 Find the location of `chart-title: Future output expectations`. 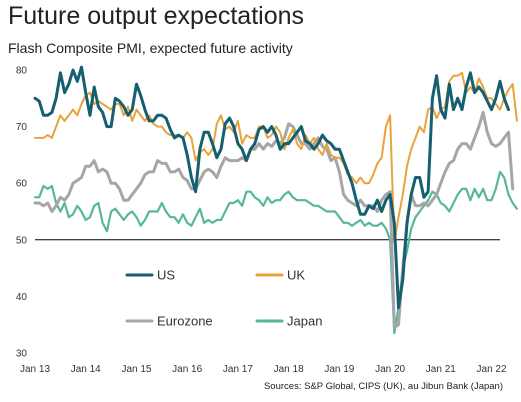

chart-title: Future output expectations is located at coordinates (156, 16).